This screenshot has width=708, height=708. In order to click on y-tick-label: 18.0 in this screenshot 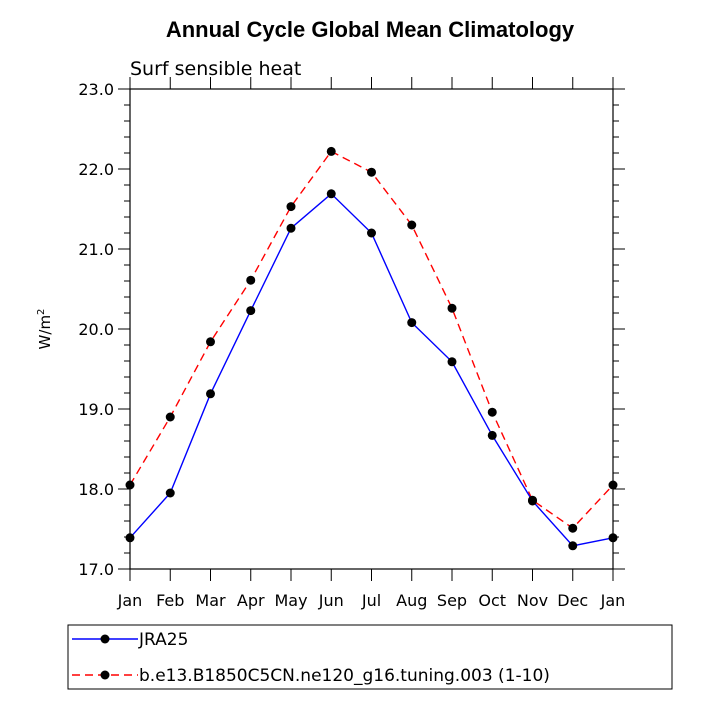, I will do `click(96, 489)`.